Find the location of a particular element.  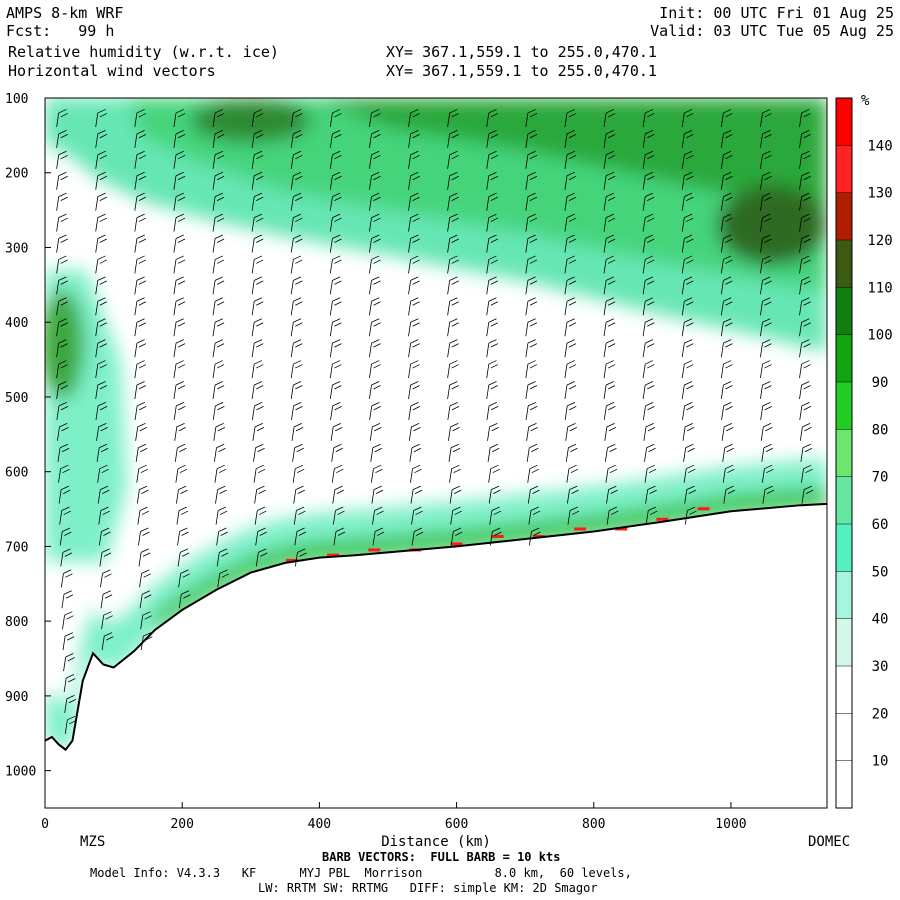

y-tick-label: 600 is located at coordinates (16, 473).